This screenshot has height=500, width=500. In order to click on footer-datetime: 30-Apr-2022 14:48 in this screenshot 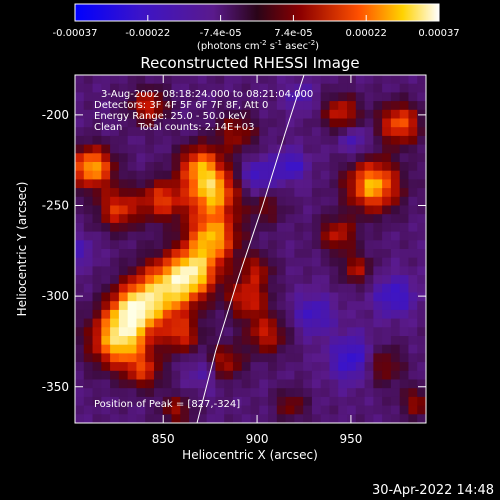, I will do `click(433, 490)`.